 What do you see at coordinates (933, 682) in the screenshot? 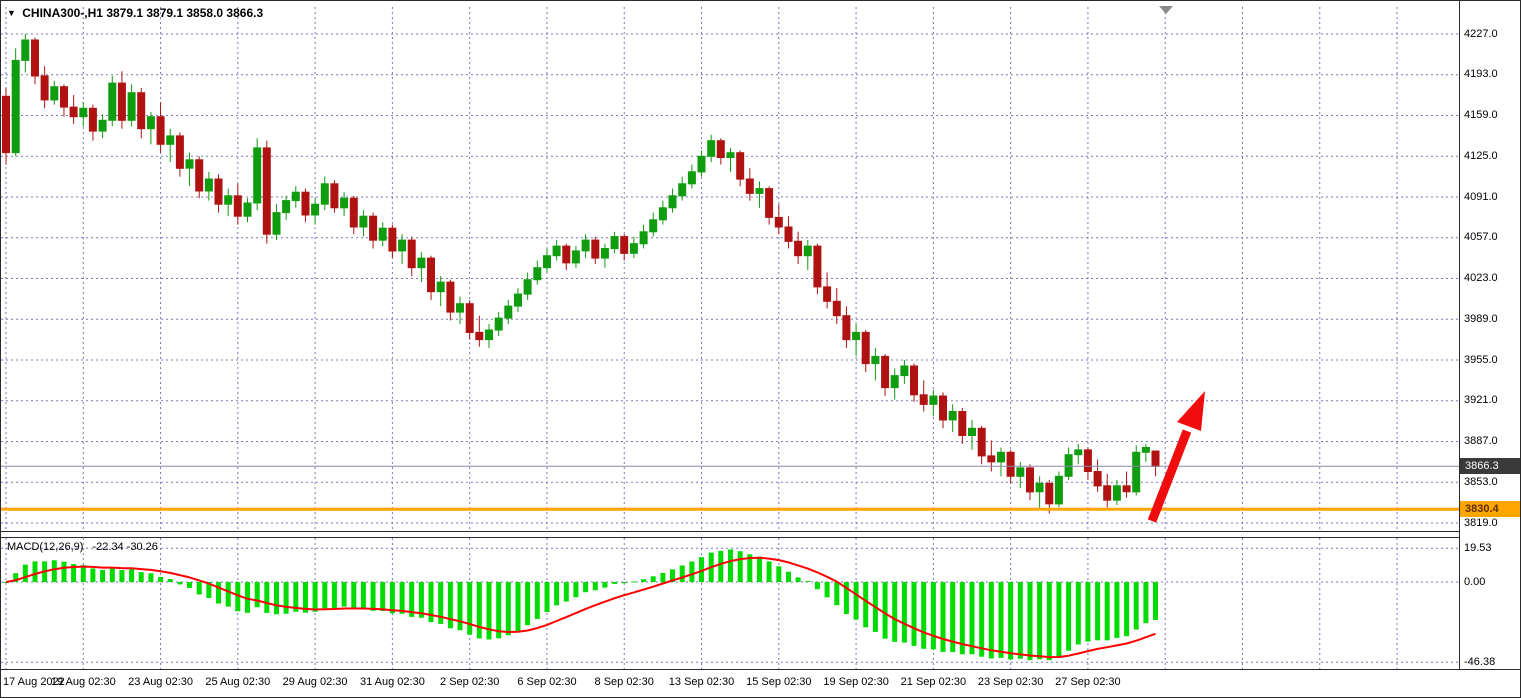
I see `time-tick-label: 21 Sep 02:30` at bounding box center [933, 682].